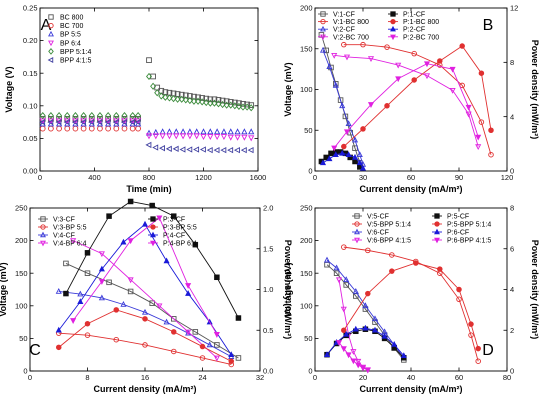  I want to click on legend-item: P:5-CF, so click(450, 217).